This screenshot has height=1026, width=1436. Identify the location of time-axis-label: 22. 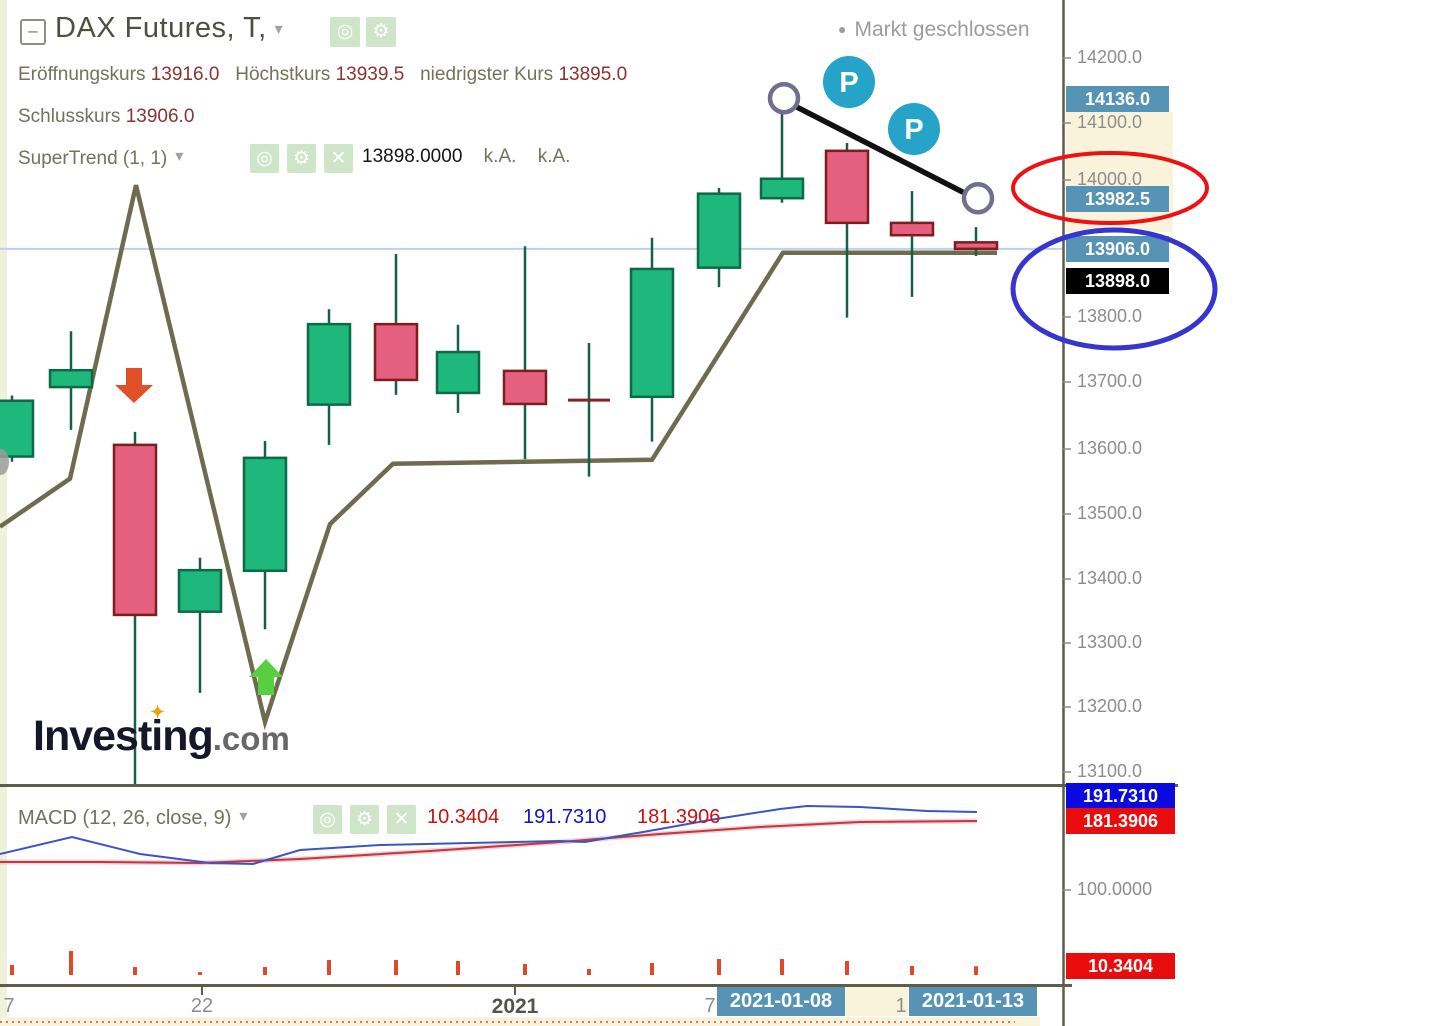
(202, 1006).